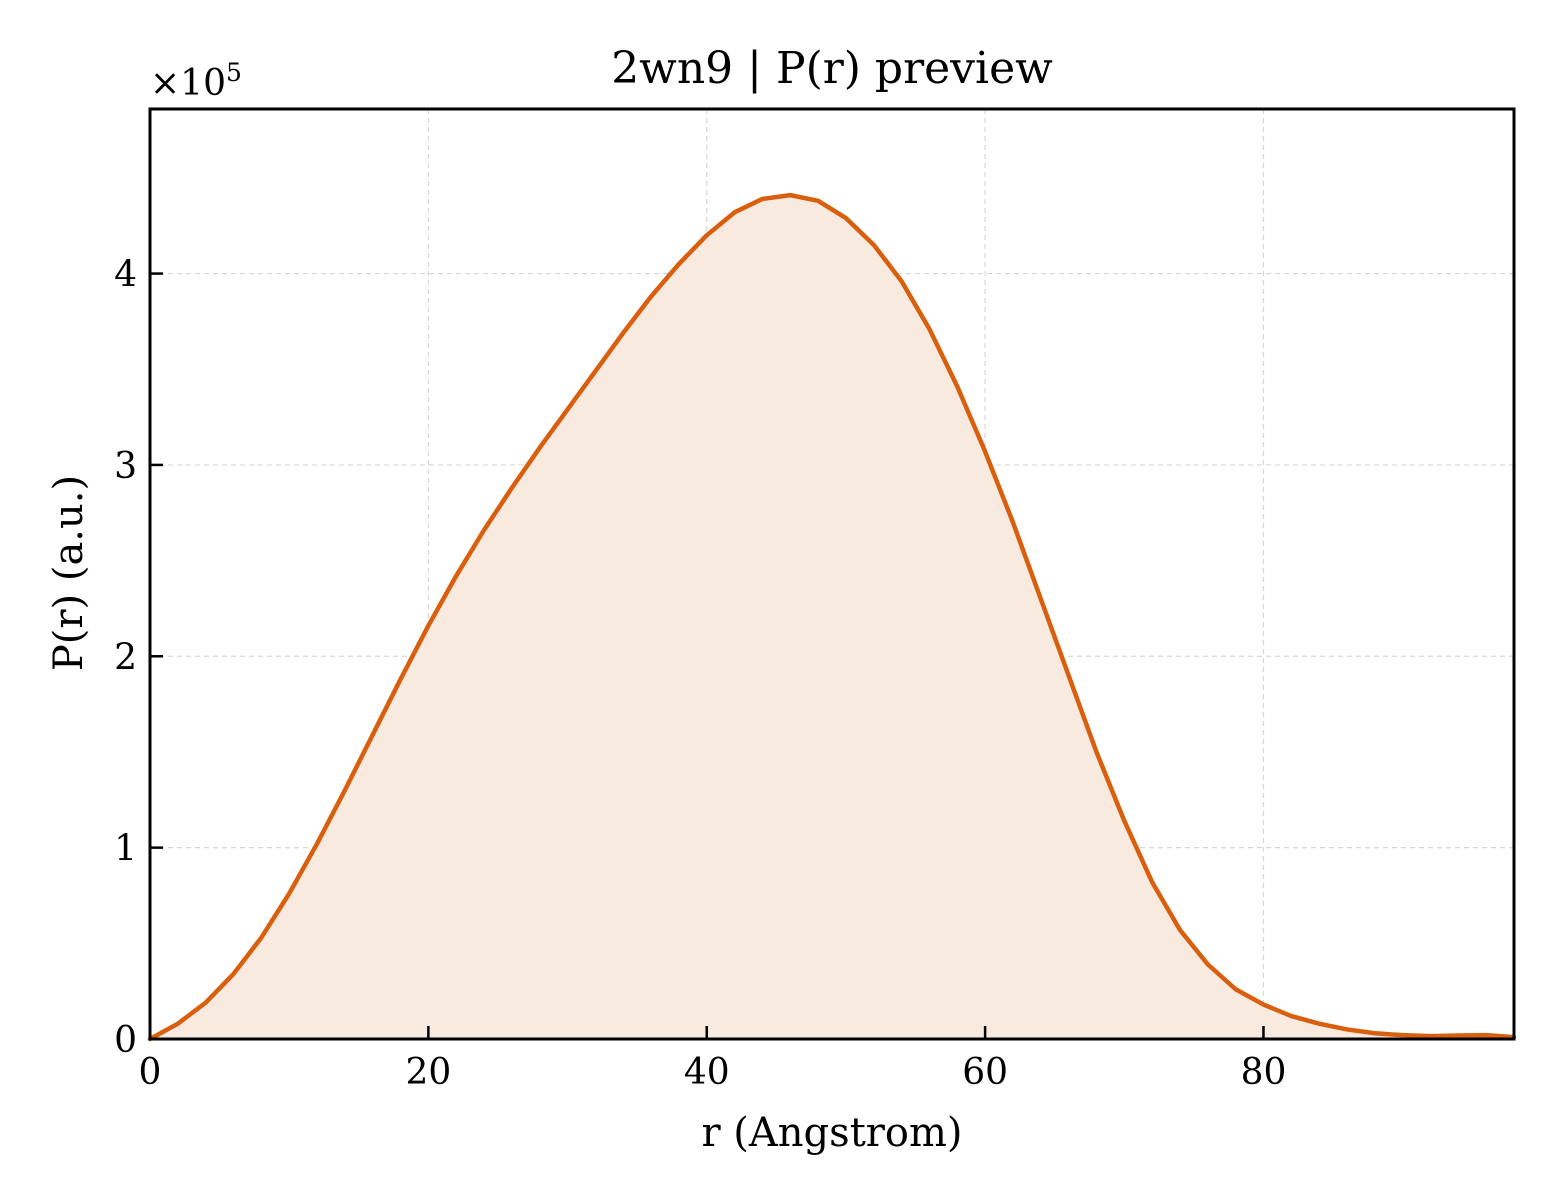  What do you see at coordinates (125, 849) in the screenshot?
I see `y-tick-label: 1` at bounding box center [125, 849].